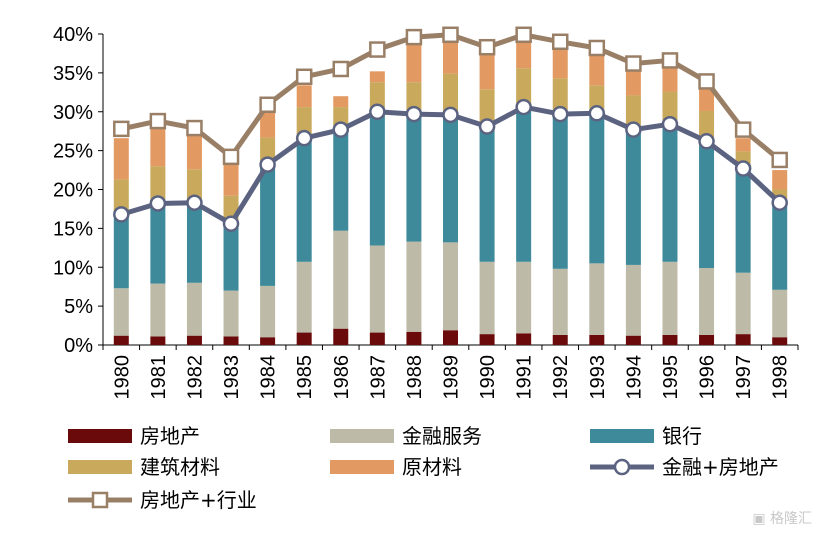 The image size is (820, 534). Describe the element at coordinates (561, 377) in the screenshot. I see `x-tick-label: 1992` at that location.